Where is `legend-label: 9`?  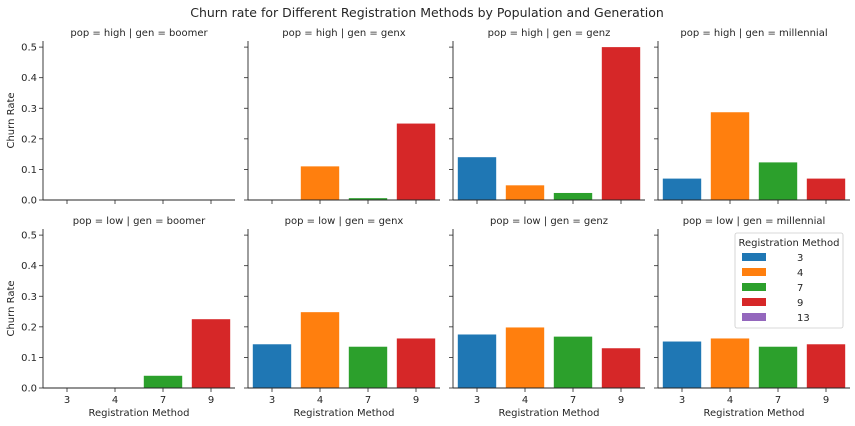
legend-label: 9 is located at coordinates (800, 303).